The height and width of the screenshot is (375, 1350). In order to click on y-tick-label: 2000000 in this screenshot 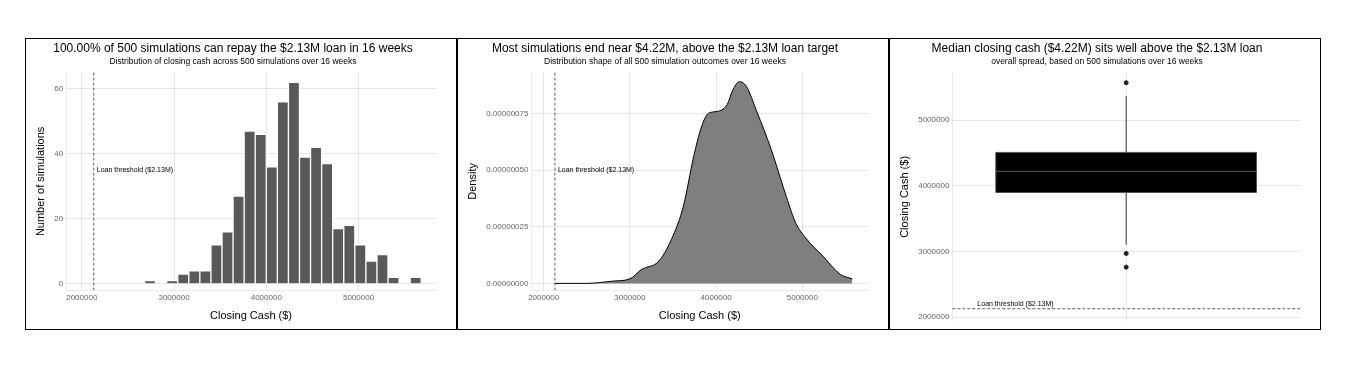, I will do `click(934, 317)`.